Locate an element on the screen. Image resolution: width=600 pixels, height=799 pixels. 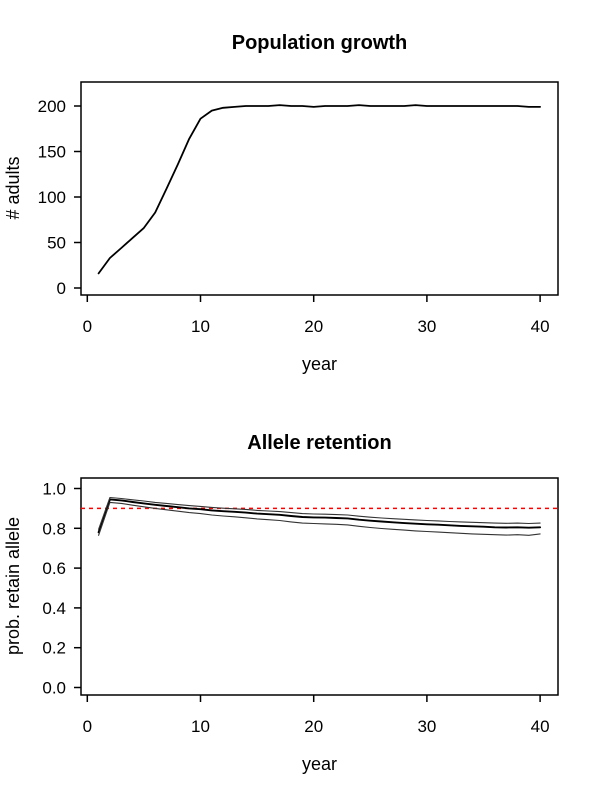
series-line-lower_ci is located at coordinates (319, 518).